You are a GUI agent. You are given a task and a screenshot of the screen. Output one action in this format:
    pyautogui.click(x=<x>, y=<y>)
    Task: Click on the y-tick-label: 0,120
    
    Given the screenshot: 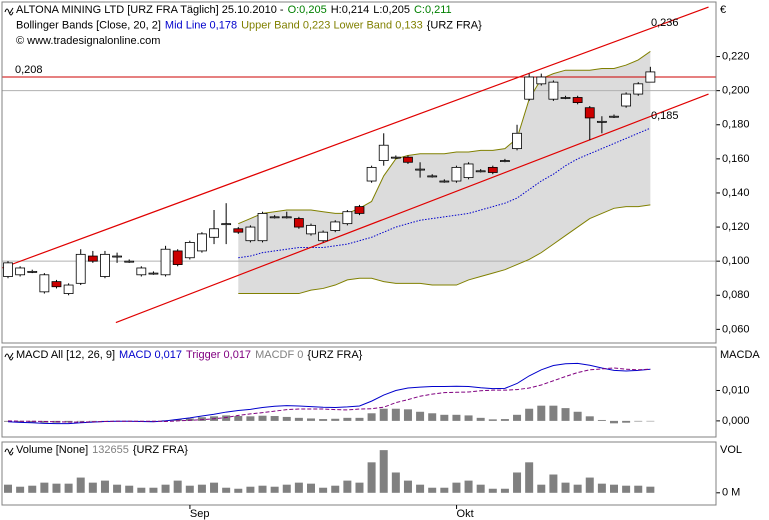 What is the action you would take?
    pyautogui.click(x=736, y=227)
    